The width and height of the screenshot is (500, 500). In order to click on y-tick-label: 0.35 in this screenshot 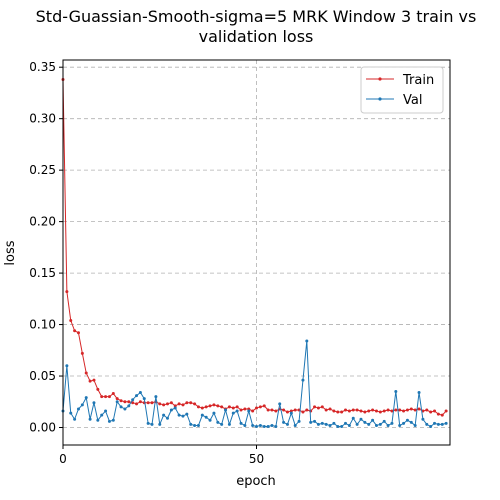, I will do `click(42, 67)`.